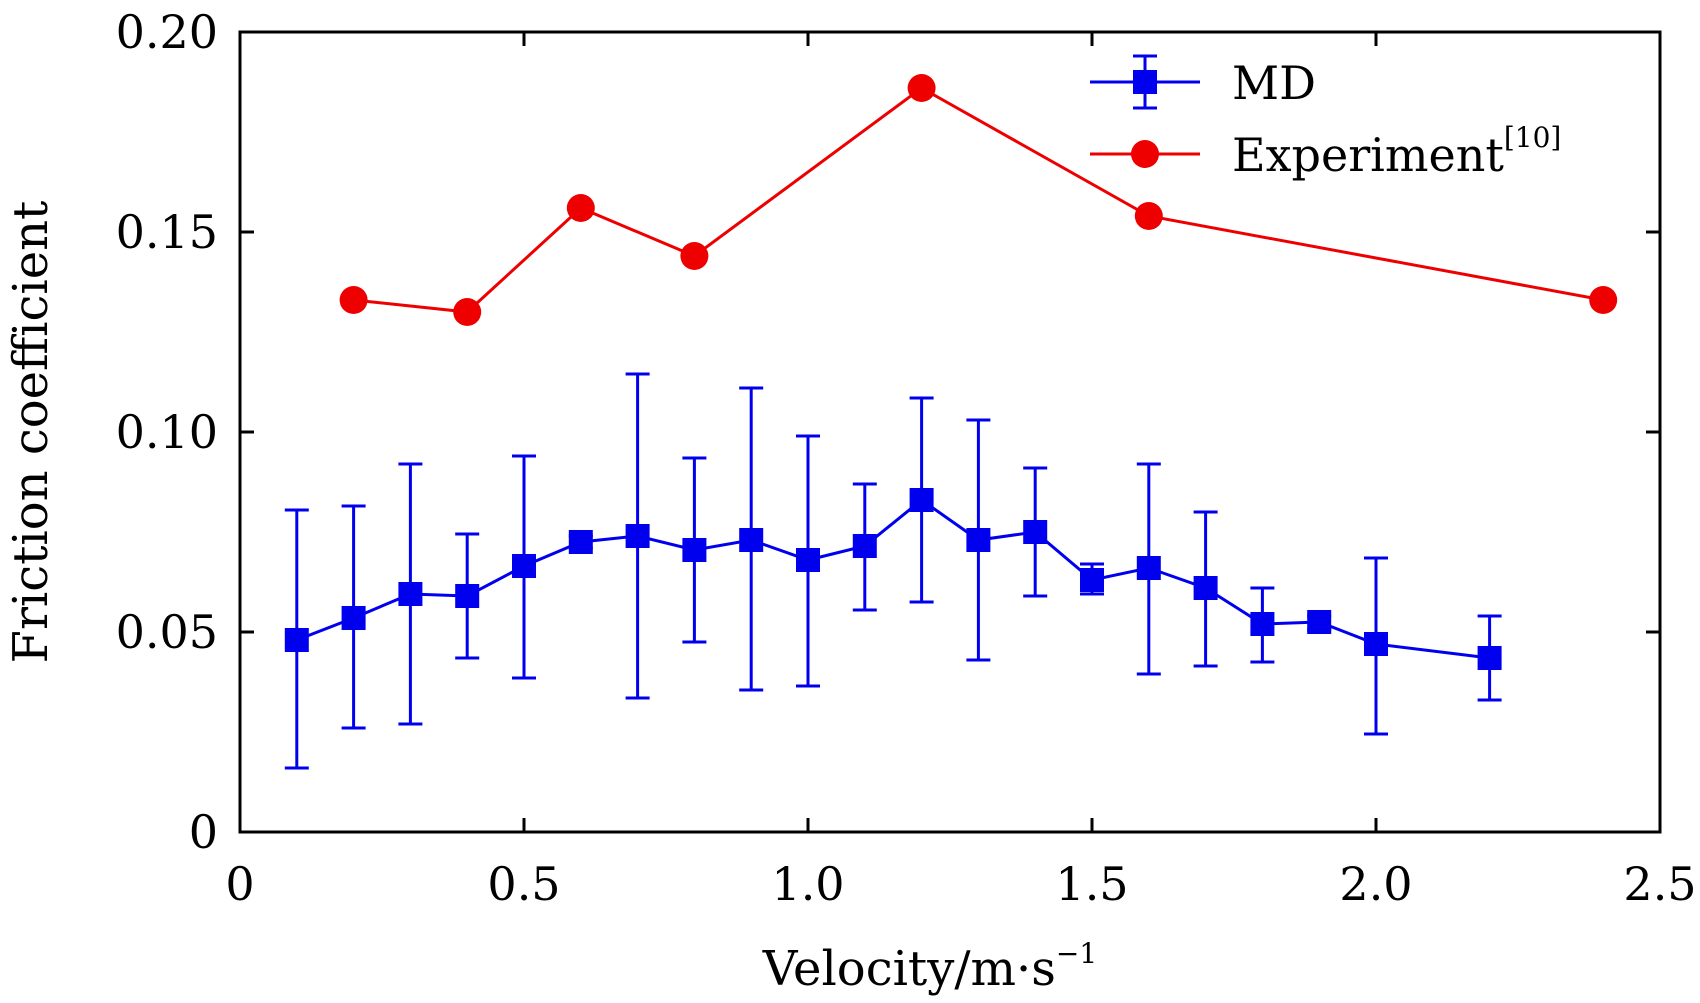 This screenshot has width=1700, height=1003. I want to click on x-tick-label: 2.0, so click(1375, 884).